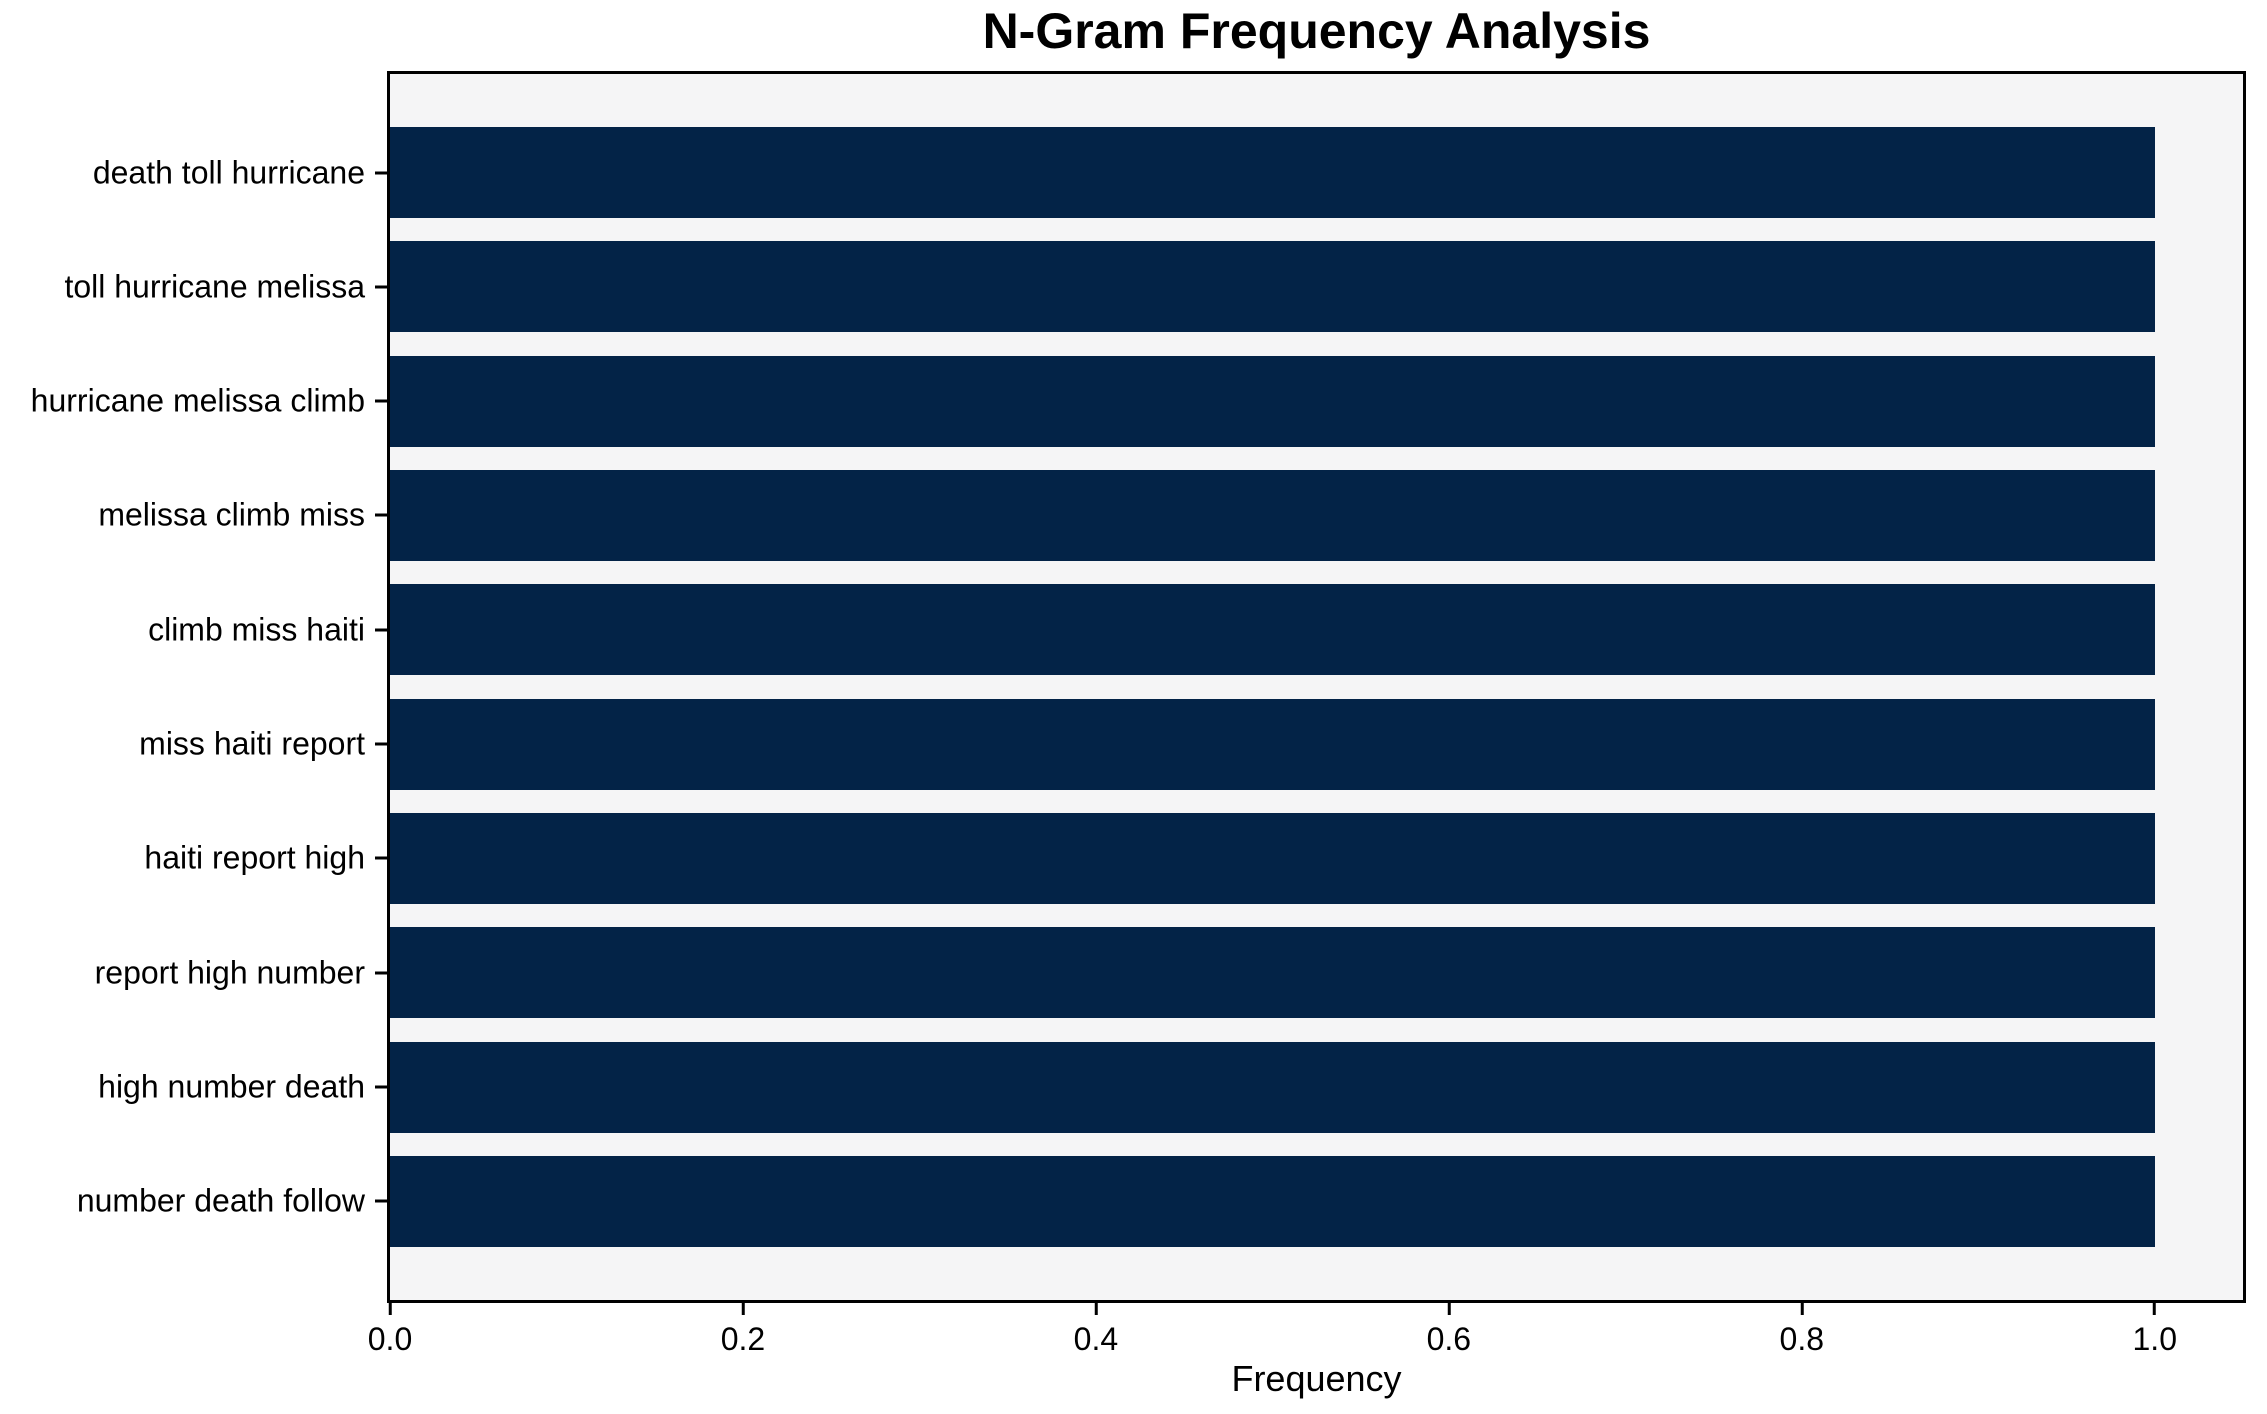  I want to click on bar-row: death toll hurricane, so click(1168, 172).